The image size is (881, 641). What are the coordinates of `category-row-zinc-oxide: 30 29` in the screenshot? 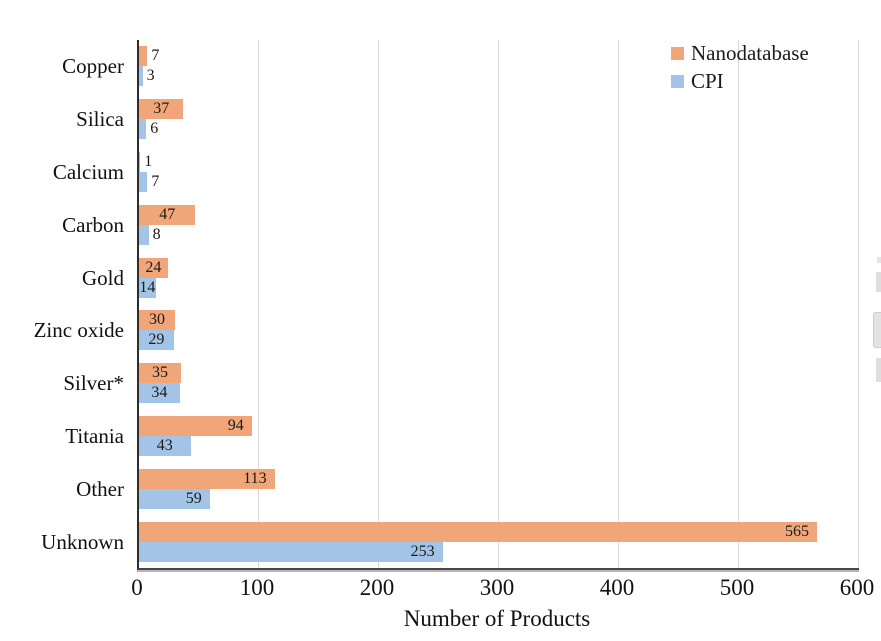 It's located at (499, 330).